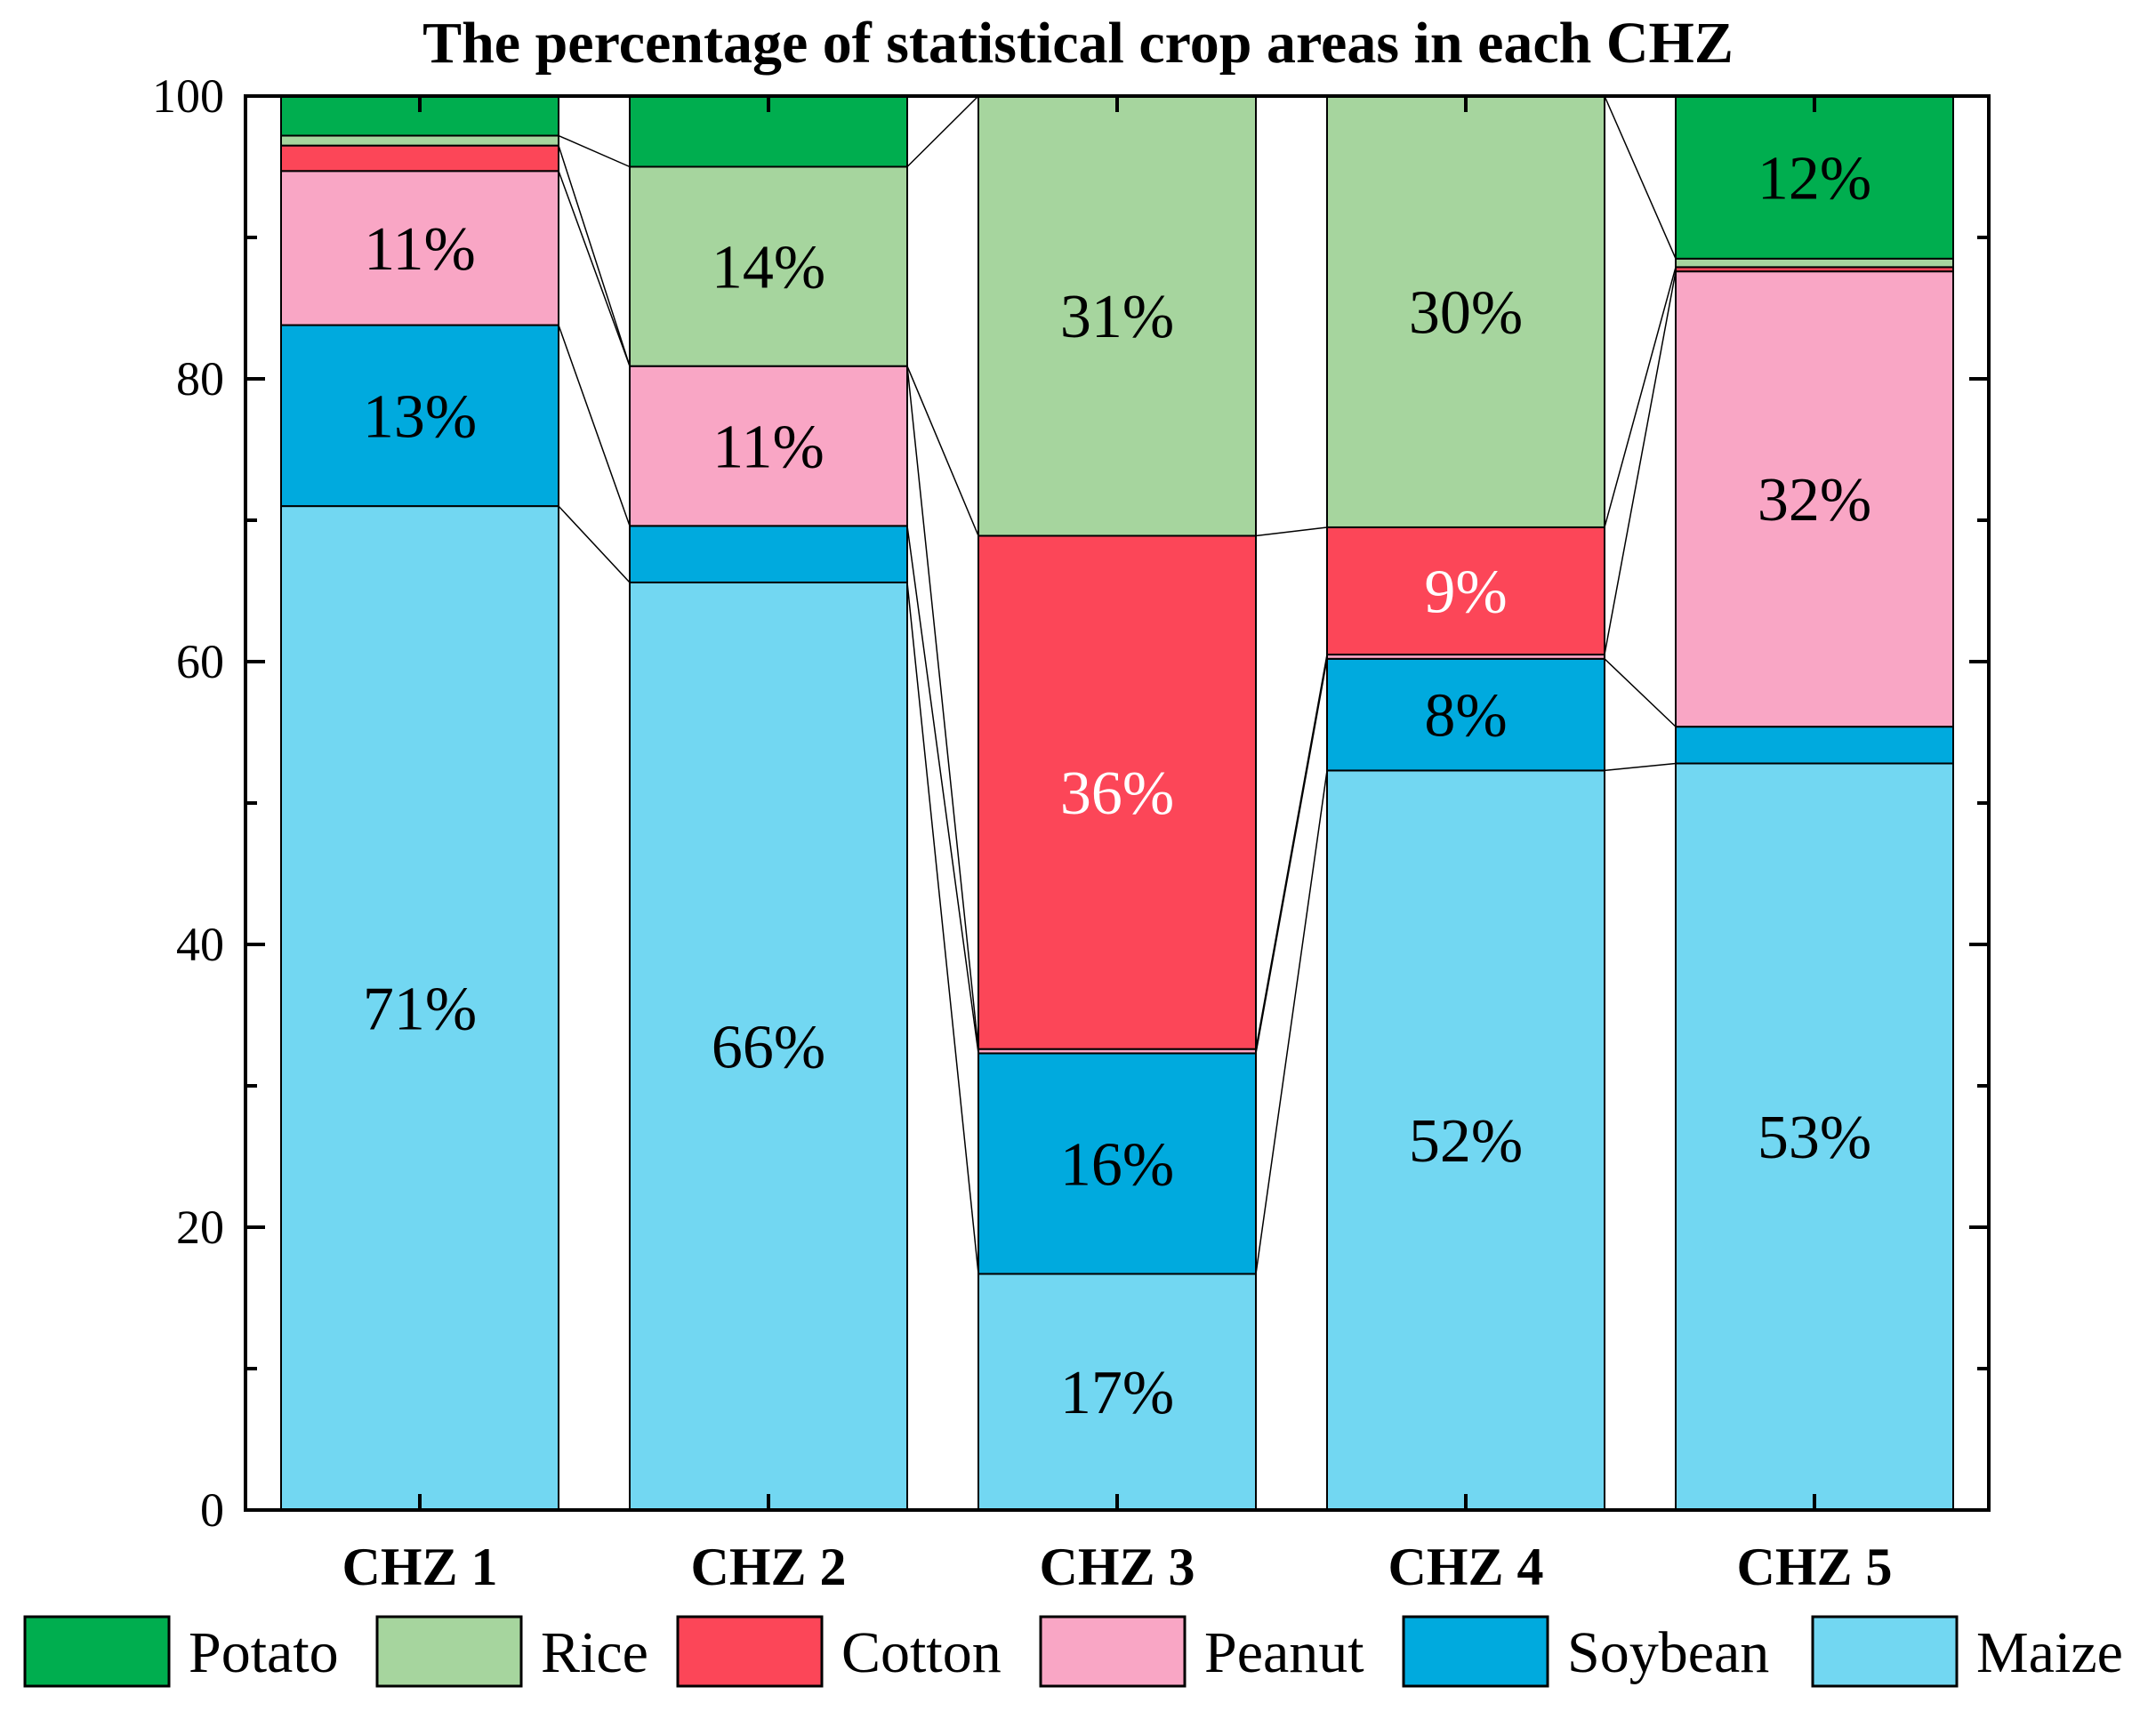 The width and height of the screenshot is (2156, 1711). I want to click on connector-chz-2-soybean, so click(943, 790).